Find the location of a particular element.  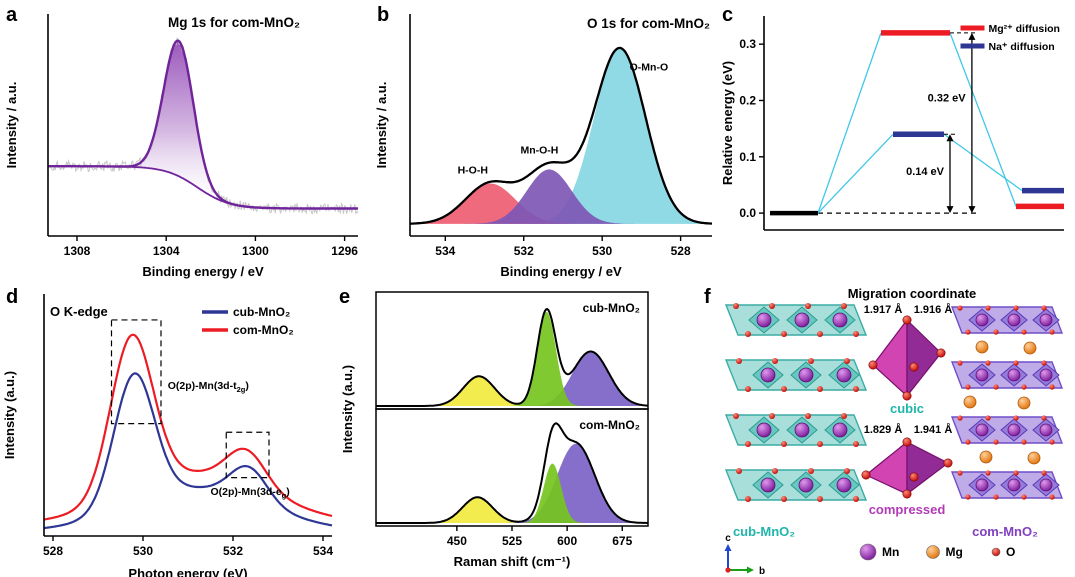

legend-label: Mg²⁺ diffusion is located at coordinates (1024, 29).